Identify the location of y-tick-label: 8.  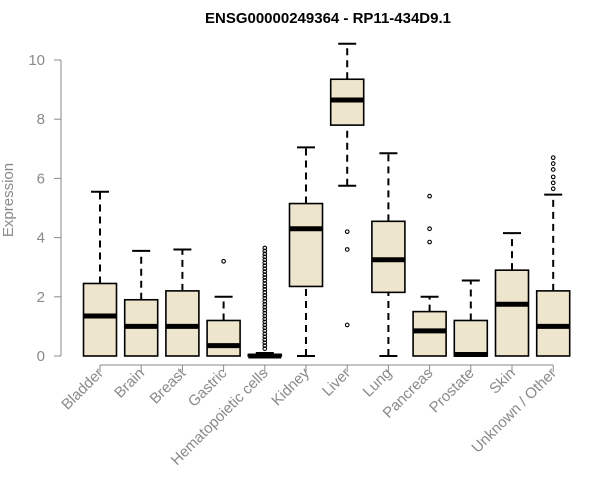
(41, 119).